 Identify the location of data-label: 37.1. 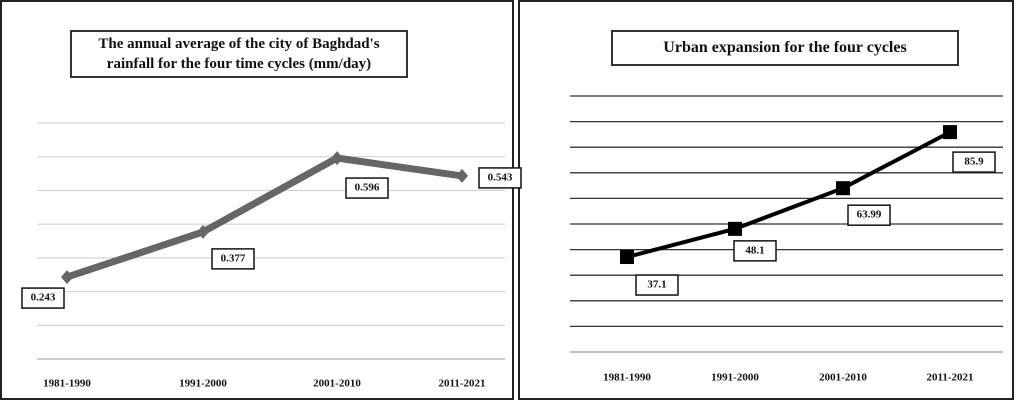
(656, 285).